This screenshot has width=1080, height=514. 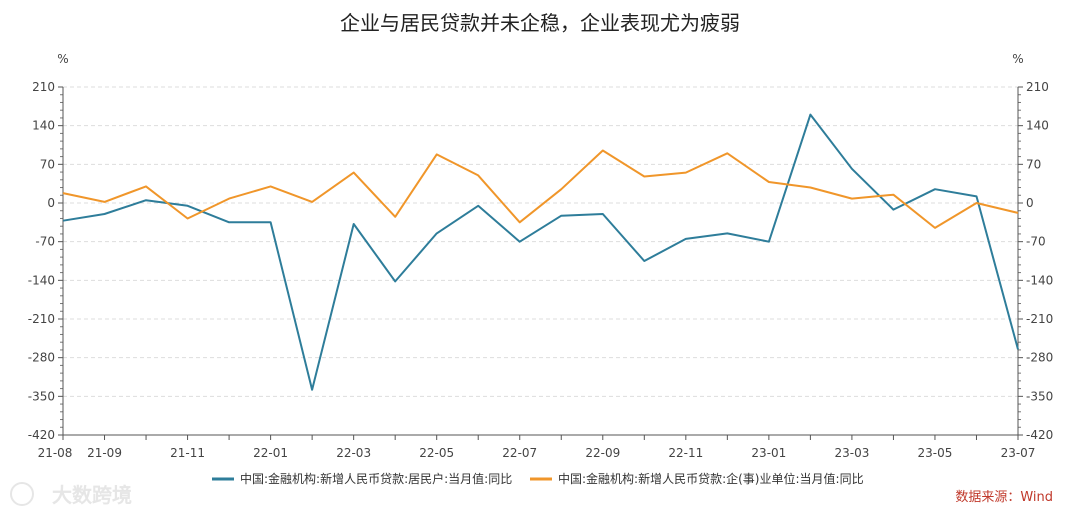 What do you see at coordinates (1033, 164) in the screenshot?
I see `right-y-tick-label: 70` at bounding box center [1033, 164].